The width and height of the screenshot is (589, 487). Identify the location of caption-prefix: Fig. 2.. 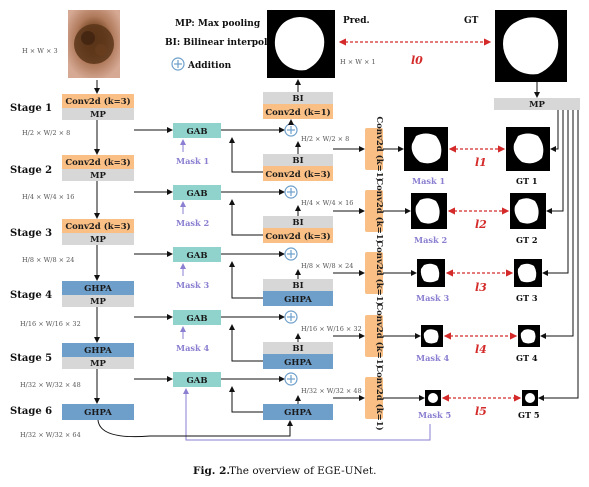
(211, 471).